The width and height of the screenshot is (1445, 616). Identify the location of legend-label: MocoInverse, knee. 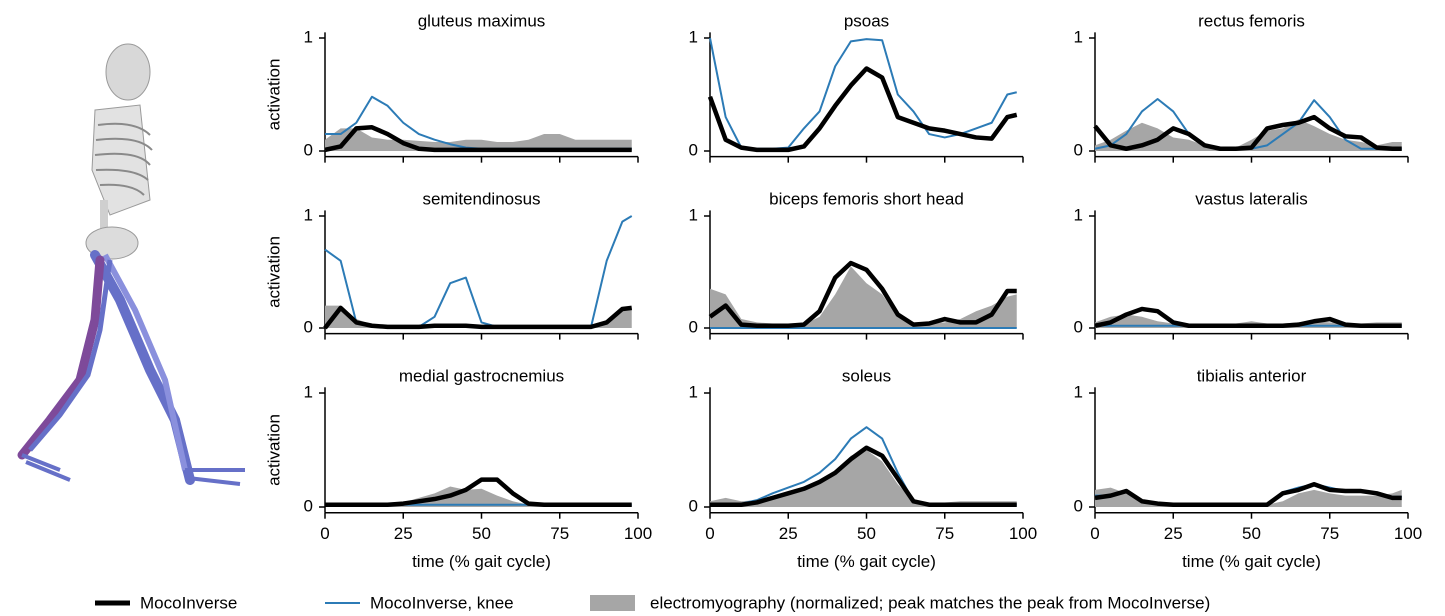
(442, 602).